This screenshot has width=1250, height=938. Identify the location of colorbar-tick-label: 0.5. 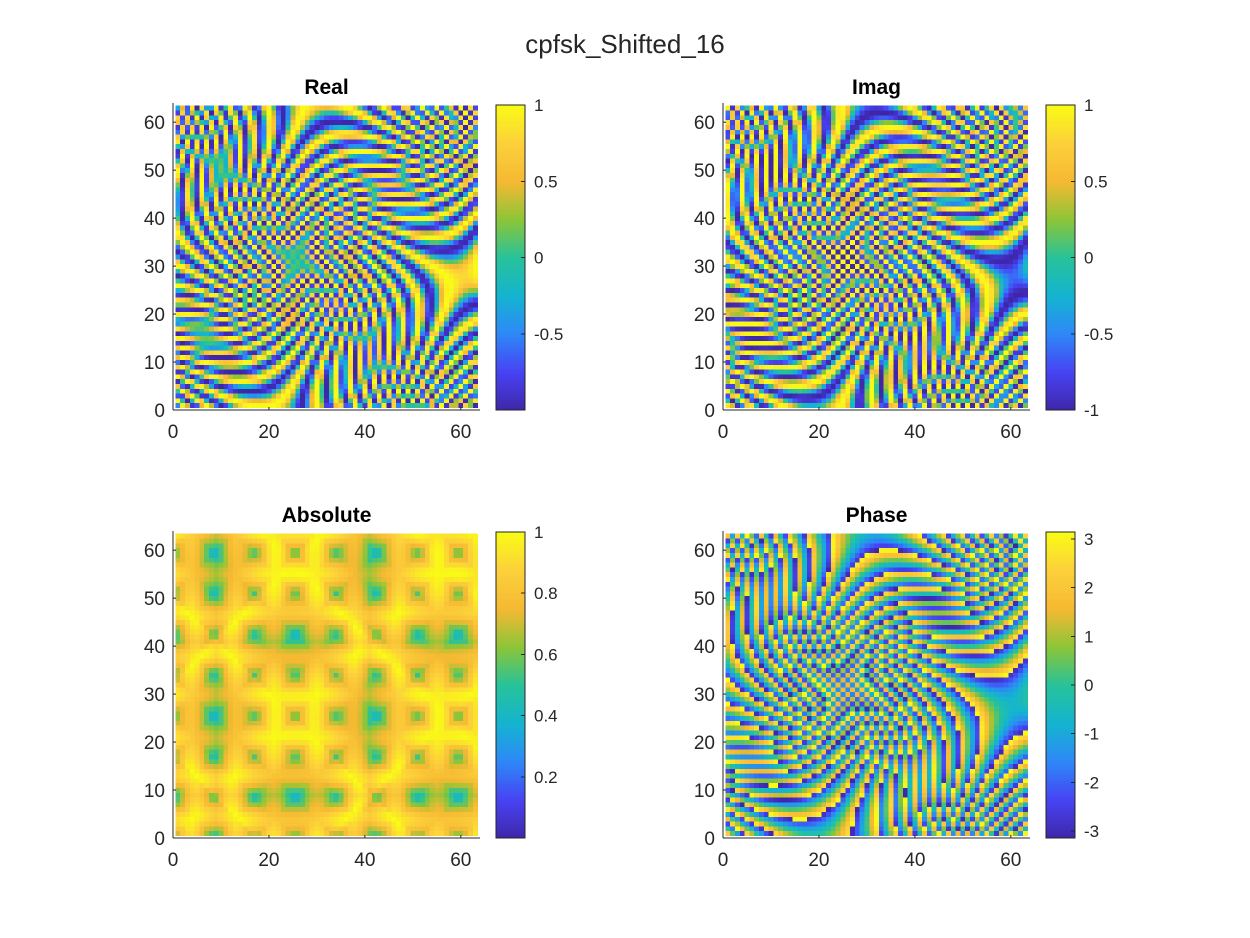
(546, 181).